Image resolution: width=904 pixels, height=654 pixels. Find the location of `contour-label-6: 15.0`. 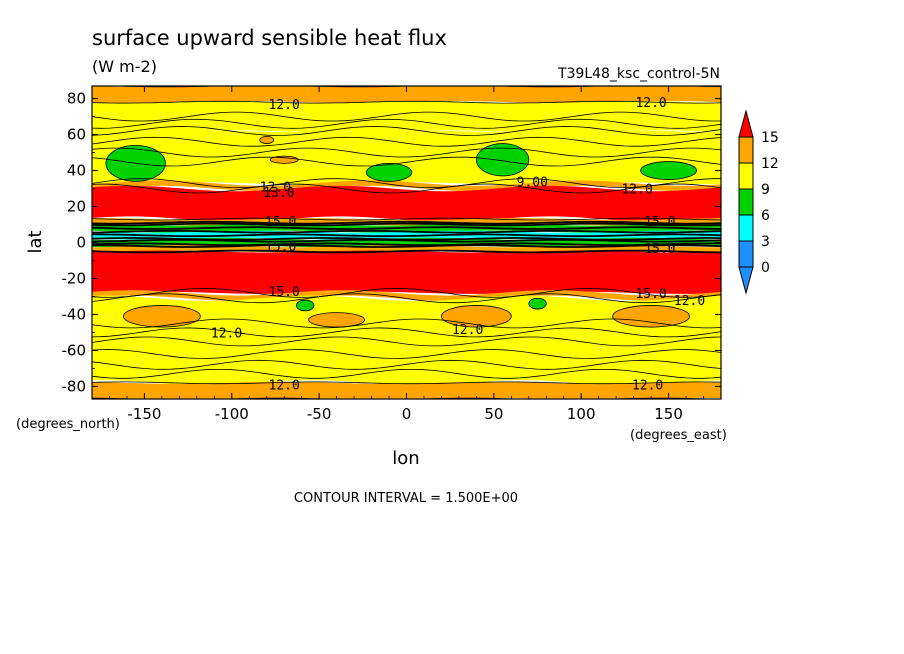

contour-label-6: 15.0 is located at coordinates (280, 222).